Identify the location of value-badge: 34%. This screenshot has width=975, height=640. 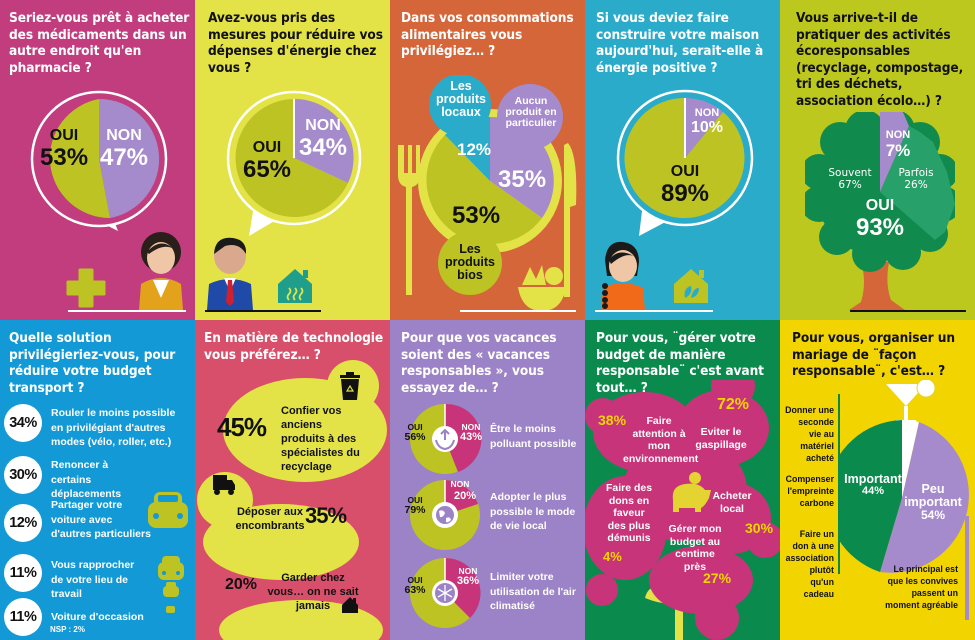
(23, 423).